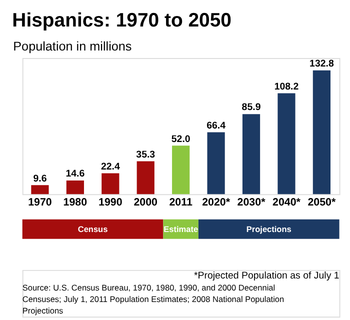 The height and width of the screenshot is (320, 350). What do you see at coordinates (287, 202) in the screenshot?
I see `x-tick-label: 2040*` at bounding box center [287, 202].